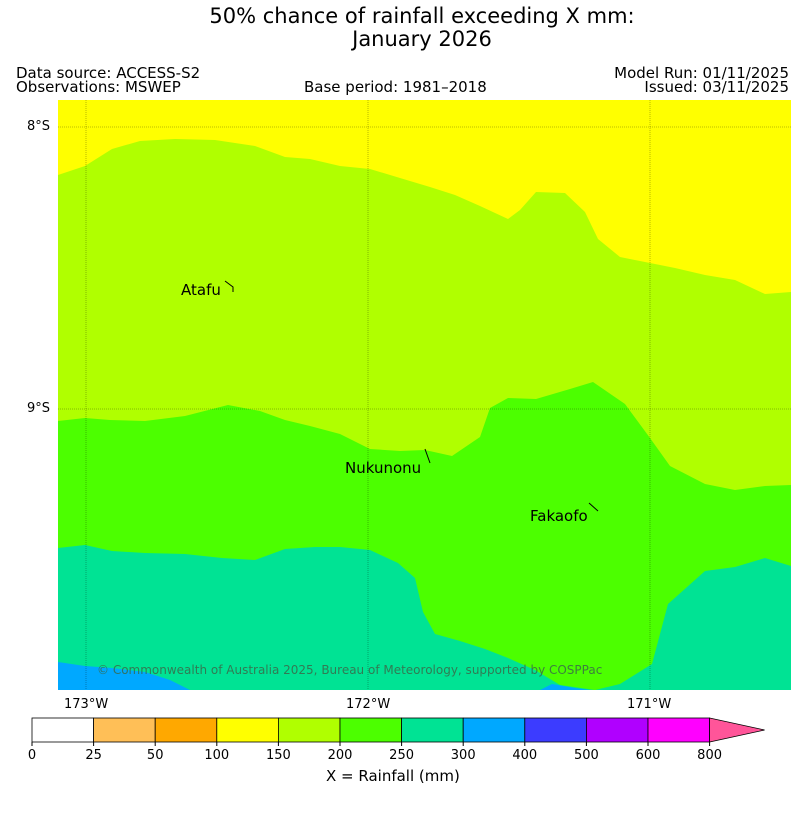 The height and width of the screenshot is (816, 804). I want to click on colorbar-tick-label: 25, so click(93, 755).